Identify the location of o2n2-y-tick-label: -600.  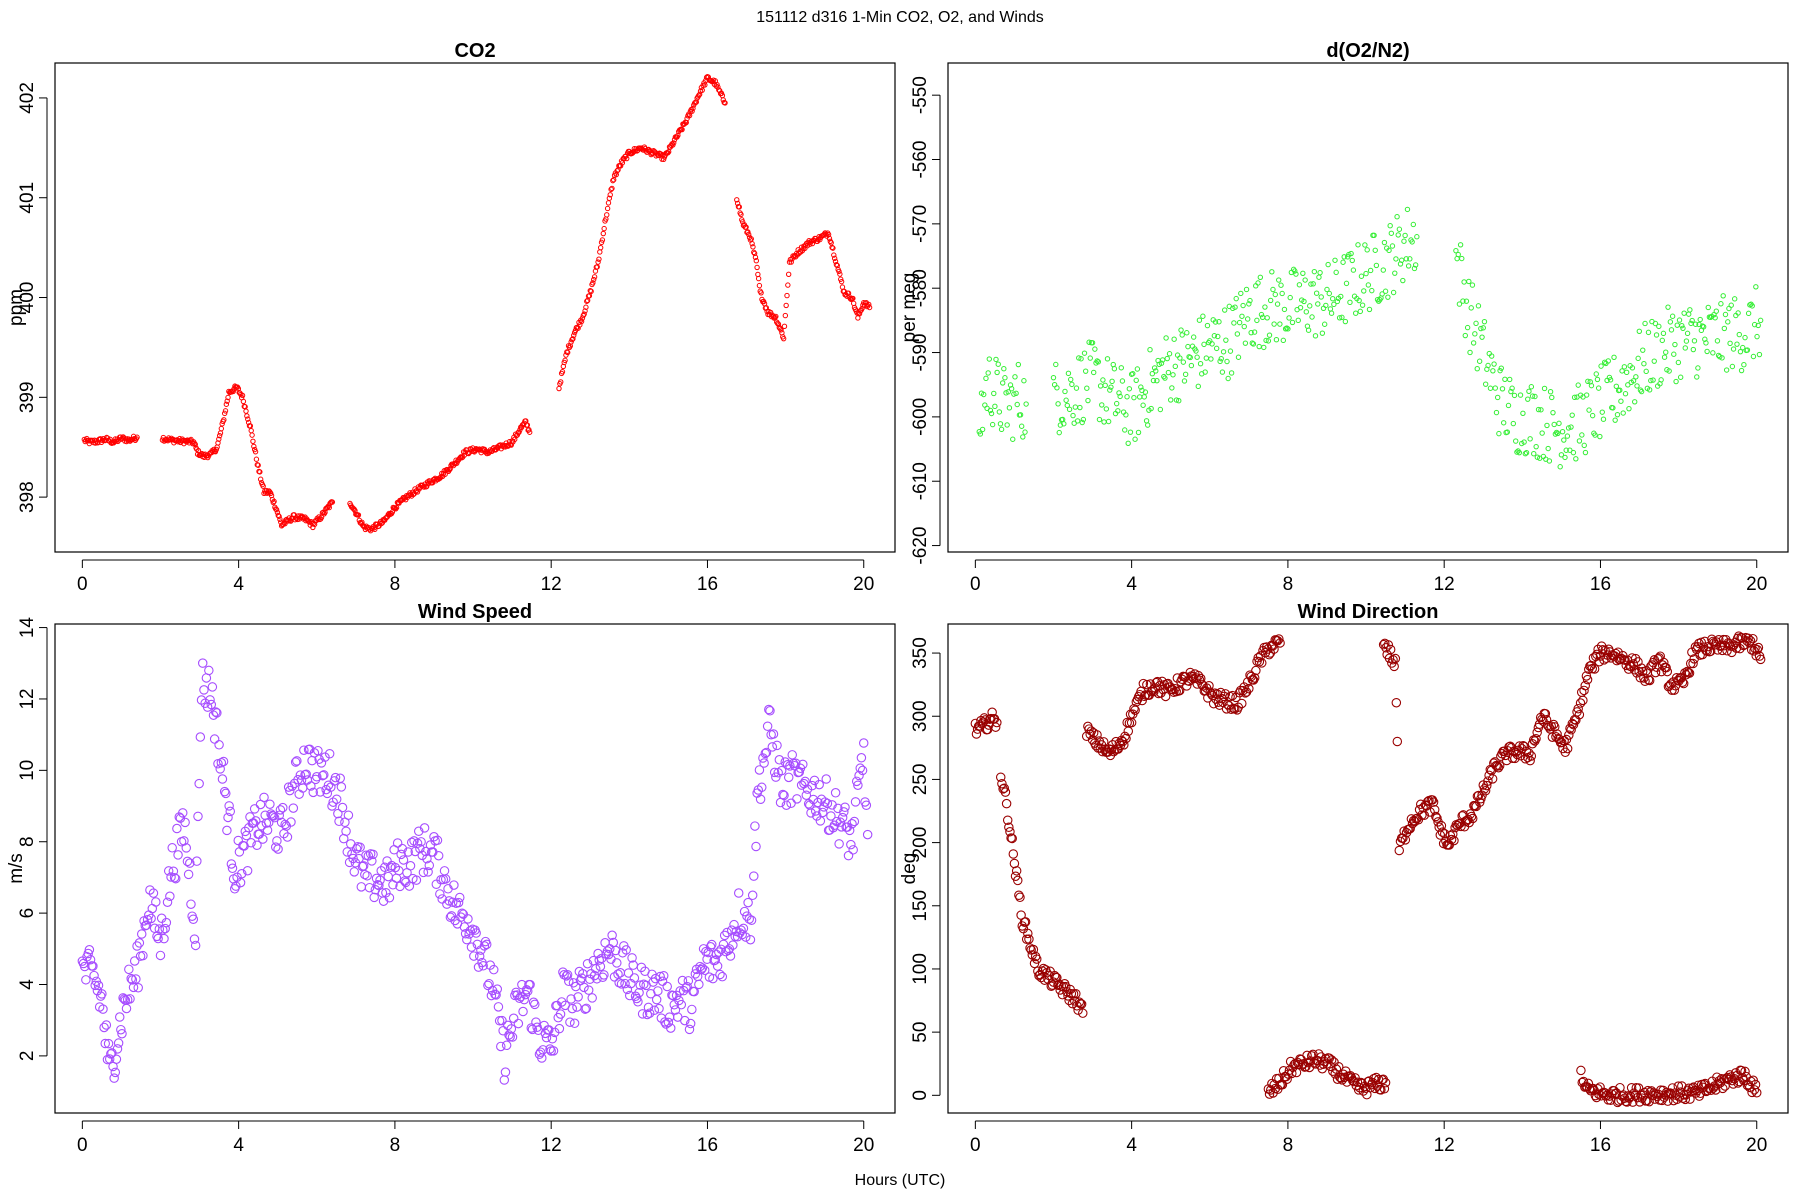
(920, 417).